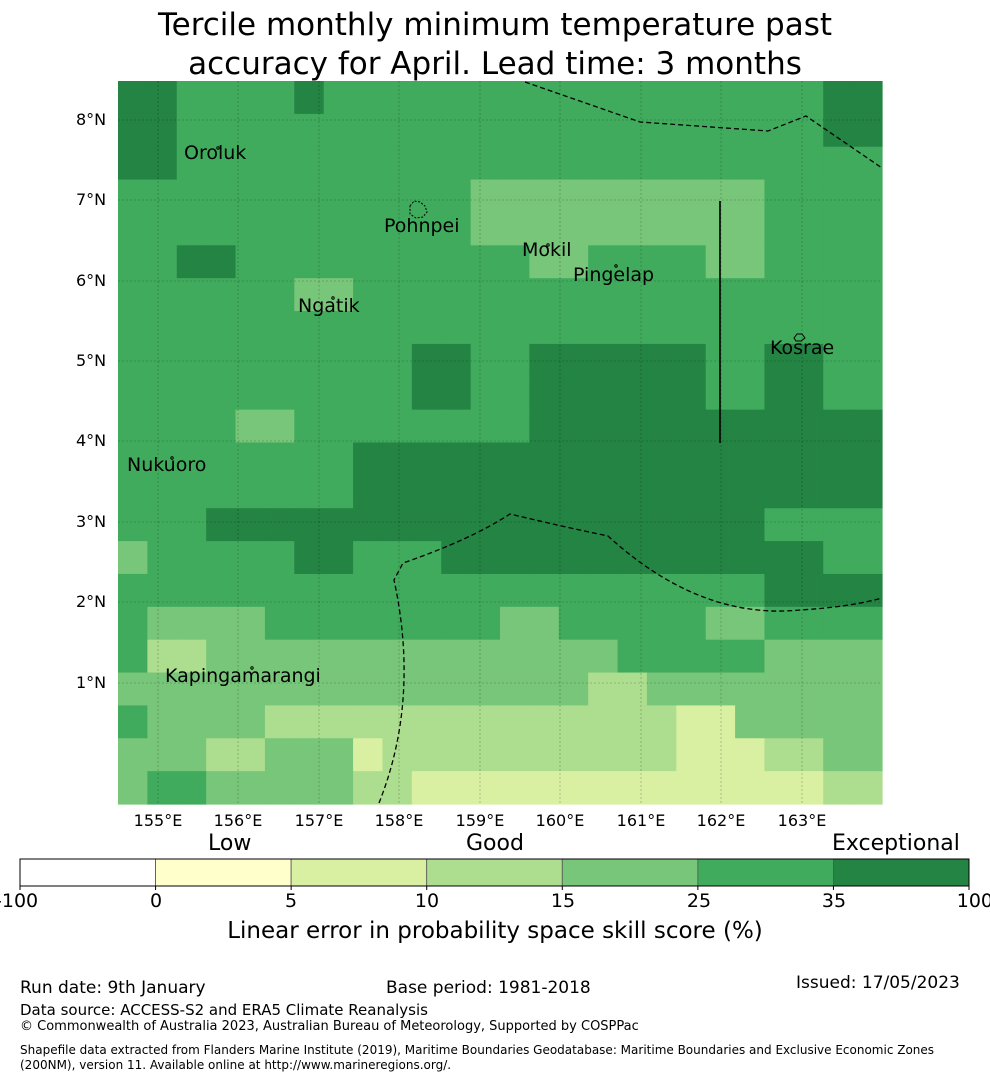 The image size is (990, 1080). What do you see at coordinates (494, 872) in the screenshot?
I see `colorbar-frame` at bounding box center [494, 872].